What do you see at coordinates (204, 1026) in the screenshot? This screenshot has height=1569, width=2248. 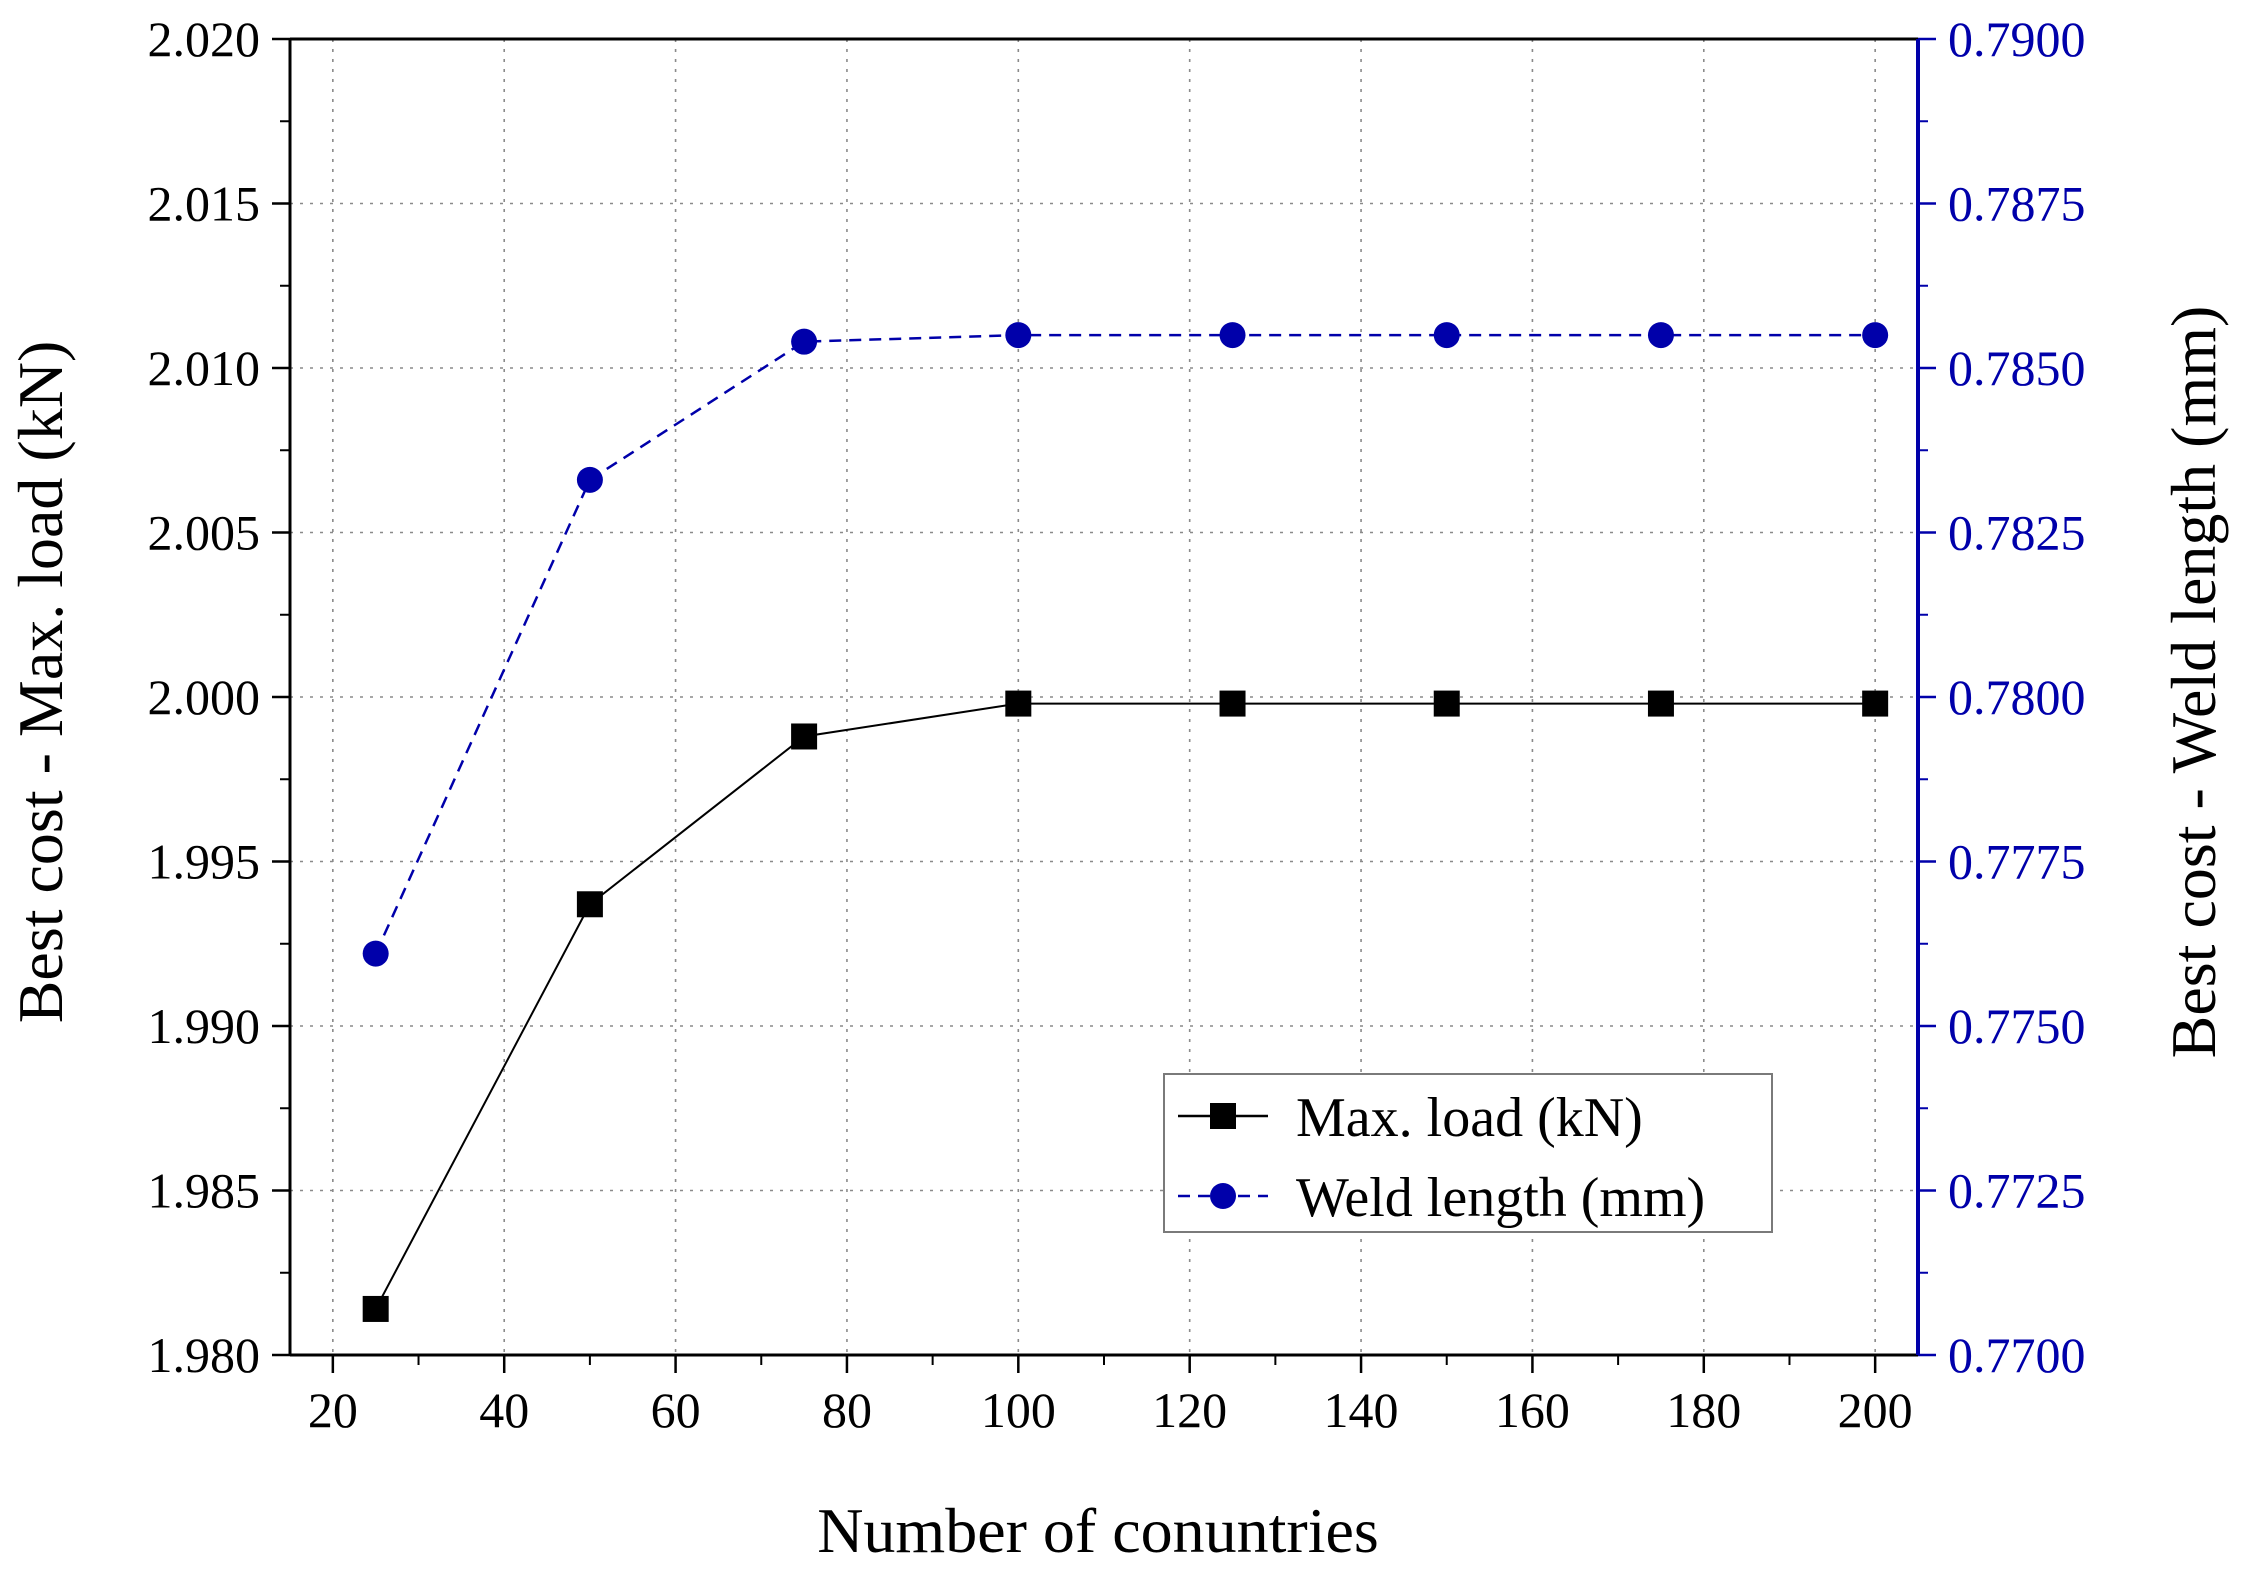 I see `left-y-tick-label: 1.990` at bounding box center [204, 1026].